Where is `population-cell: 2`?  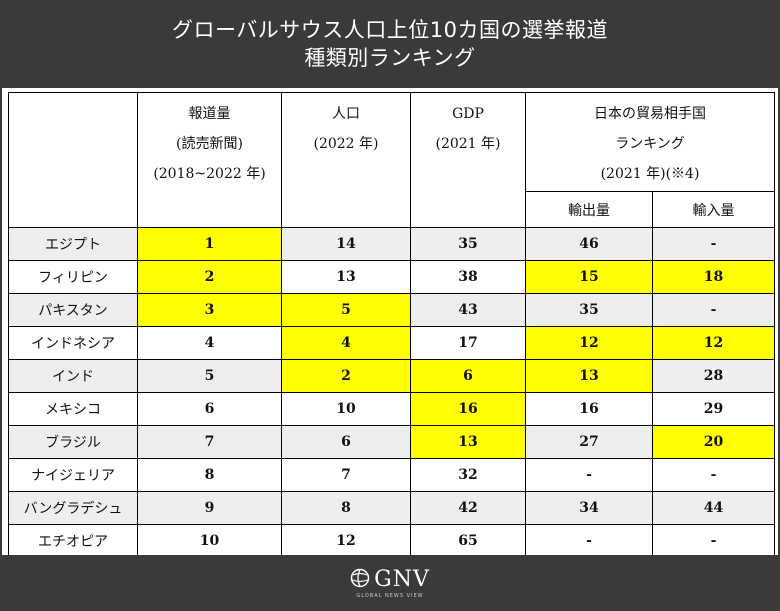 population-cell: 2 is located at coordinates (346, 376).